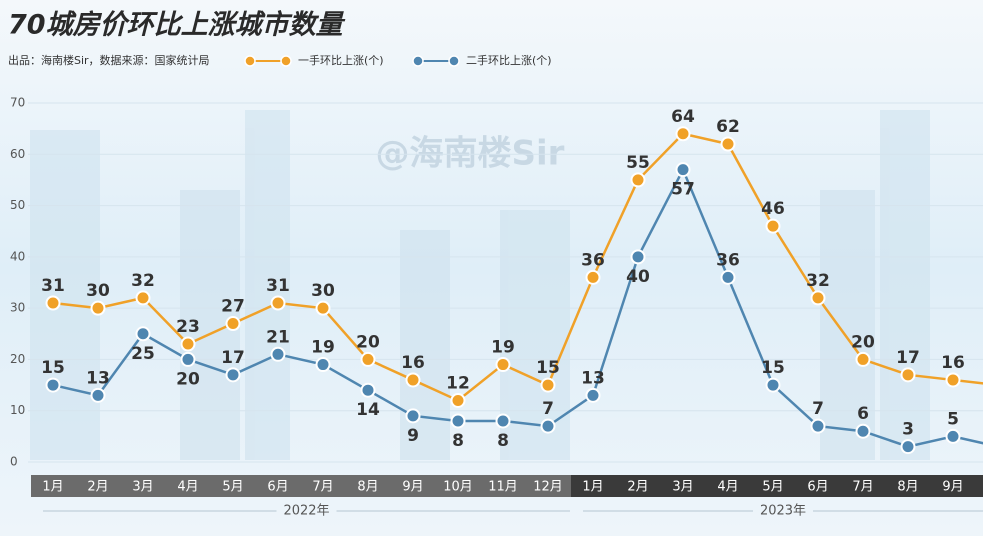 The width and height of the screenshot is (983, 536). Describe the element at coordinates (509, 60) in the screenshot. I see `legend-label: 二手环比上涨(个)` at that location.